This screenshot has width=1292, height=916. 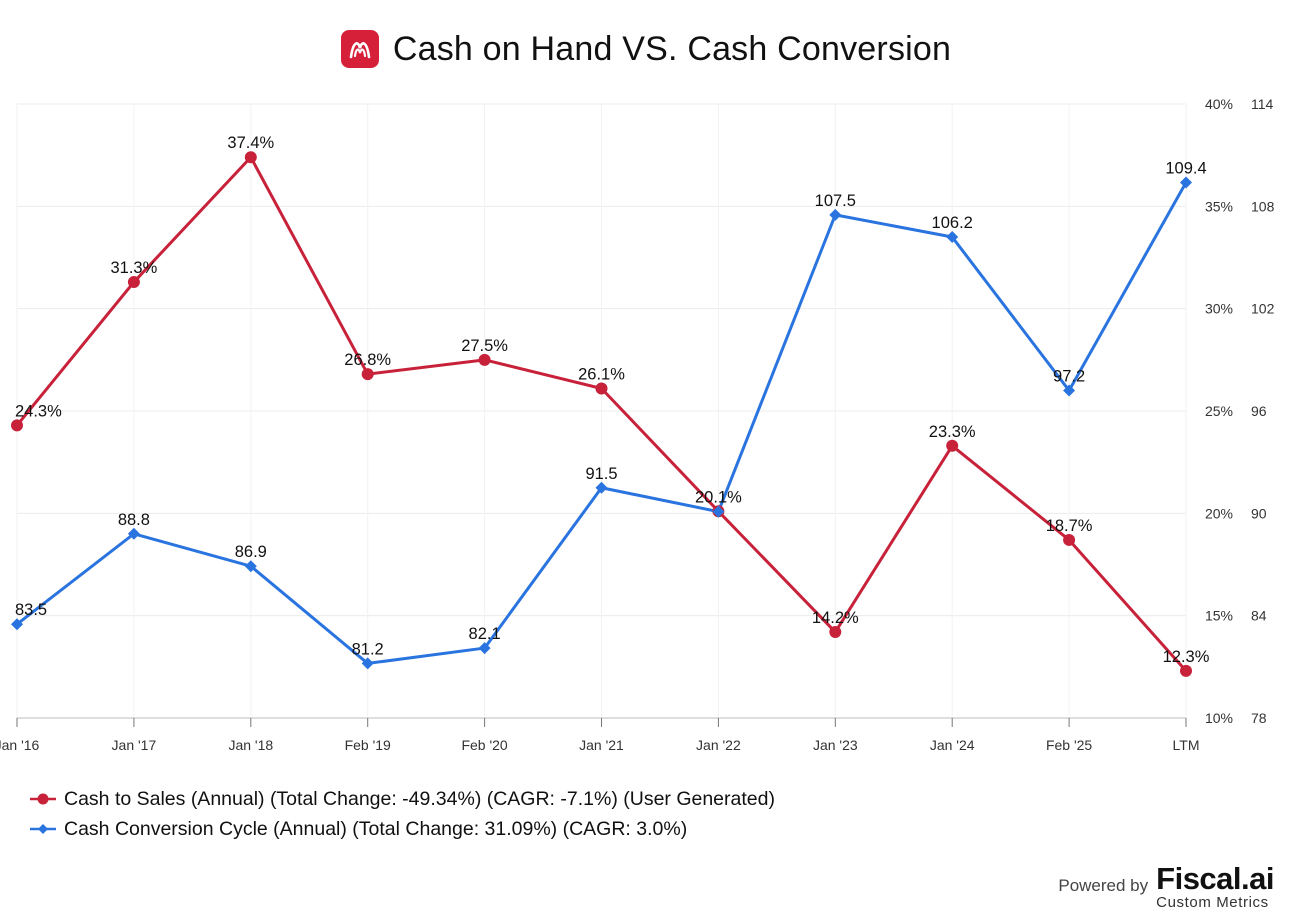 I want to click on lululemon-logo-icon, so click(x=359, y=49).